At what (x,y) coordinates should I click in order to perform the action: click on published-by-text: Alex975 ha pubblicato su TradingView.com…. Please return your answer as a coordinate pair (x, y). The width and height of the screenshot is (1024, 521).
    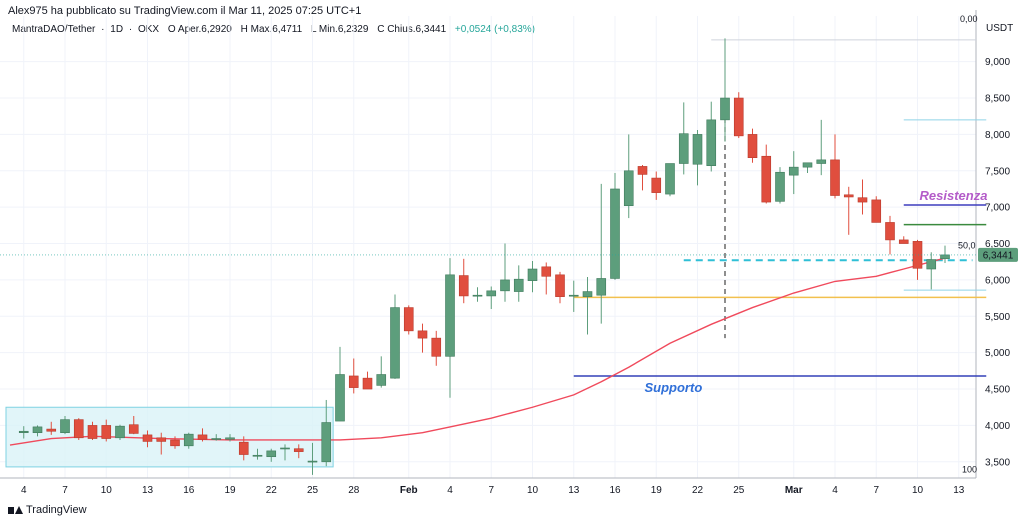
    Looking at the image, I should click on (185, 11).